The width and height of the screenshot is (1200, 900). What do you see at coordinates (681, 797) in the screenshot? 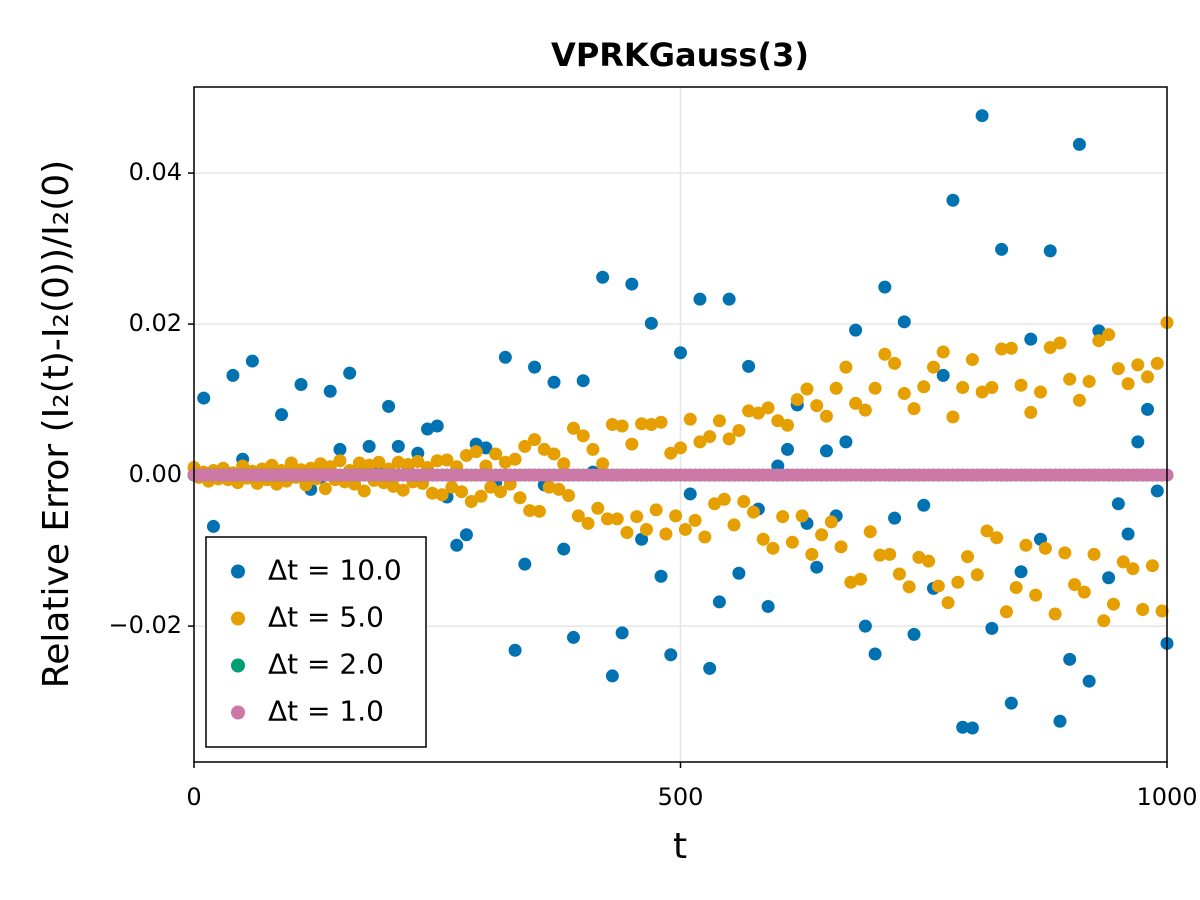
I see `x-tick-label: 500` at bounding box center [681, 797].